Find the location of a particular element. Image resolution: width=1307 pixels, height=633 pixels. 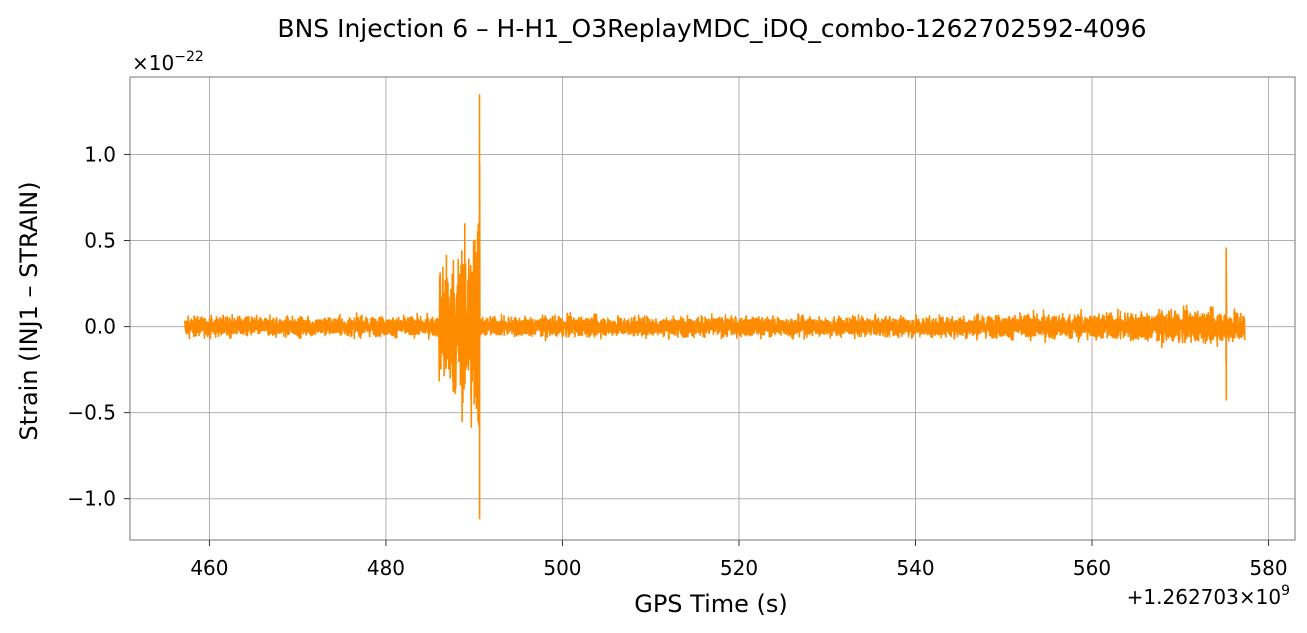

x-tick-label: 500 is located at coordinates (562, 568).